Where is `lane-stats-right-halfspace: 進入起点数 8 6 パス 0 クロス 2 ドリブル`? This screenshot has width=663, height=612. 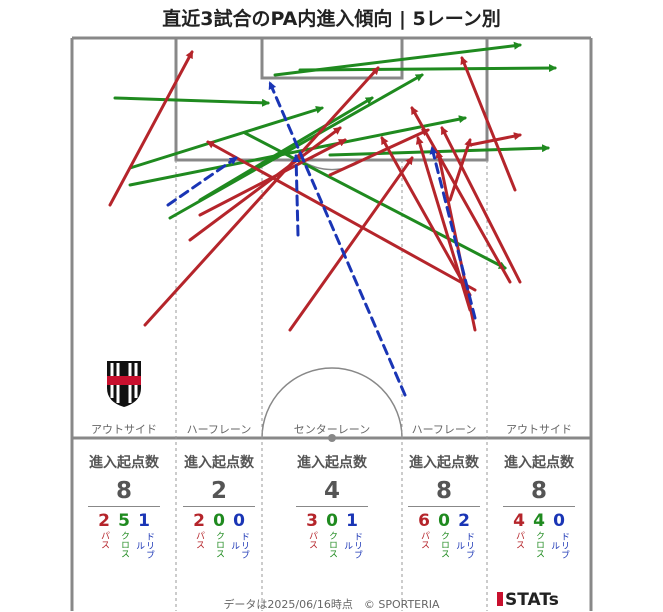 lane-stats-right-halfspace: 進入起点数 8 6 パス 0 クロス 2 ドリブル is located at coordinates (444, 515).